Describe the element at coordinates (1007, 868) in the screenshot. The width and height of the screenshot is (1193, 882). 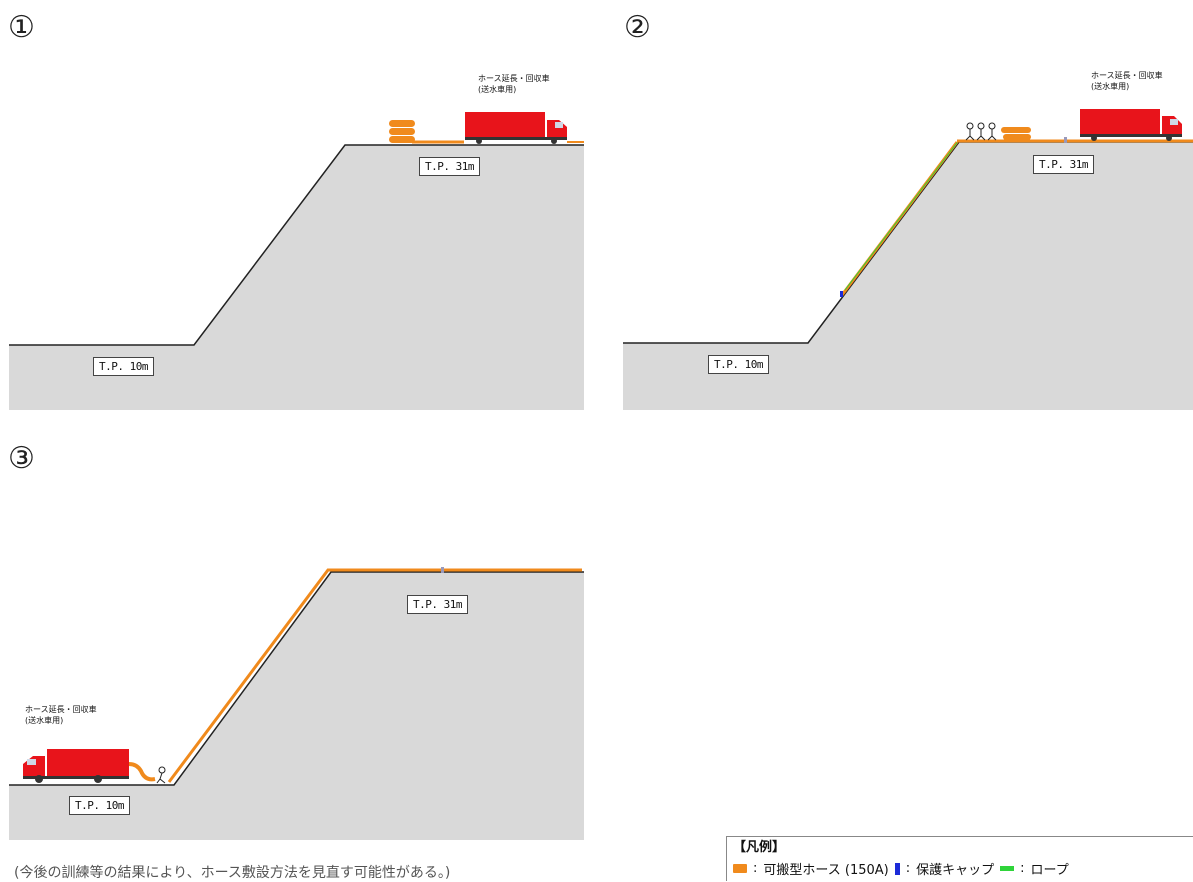
I see `rope-icon` at that location.